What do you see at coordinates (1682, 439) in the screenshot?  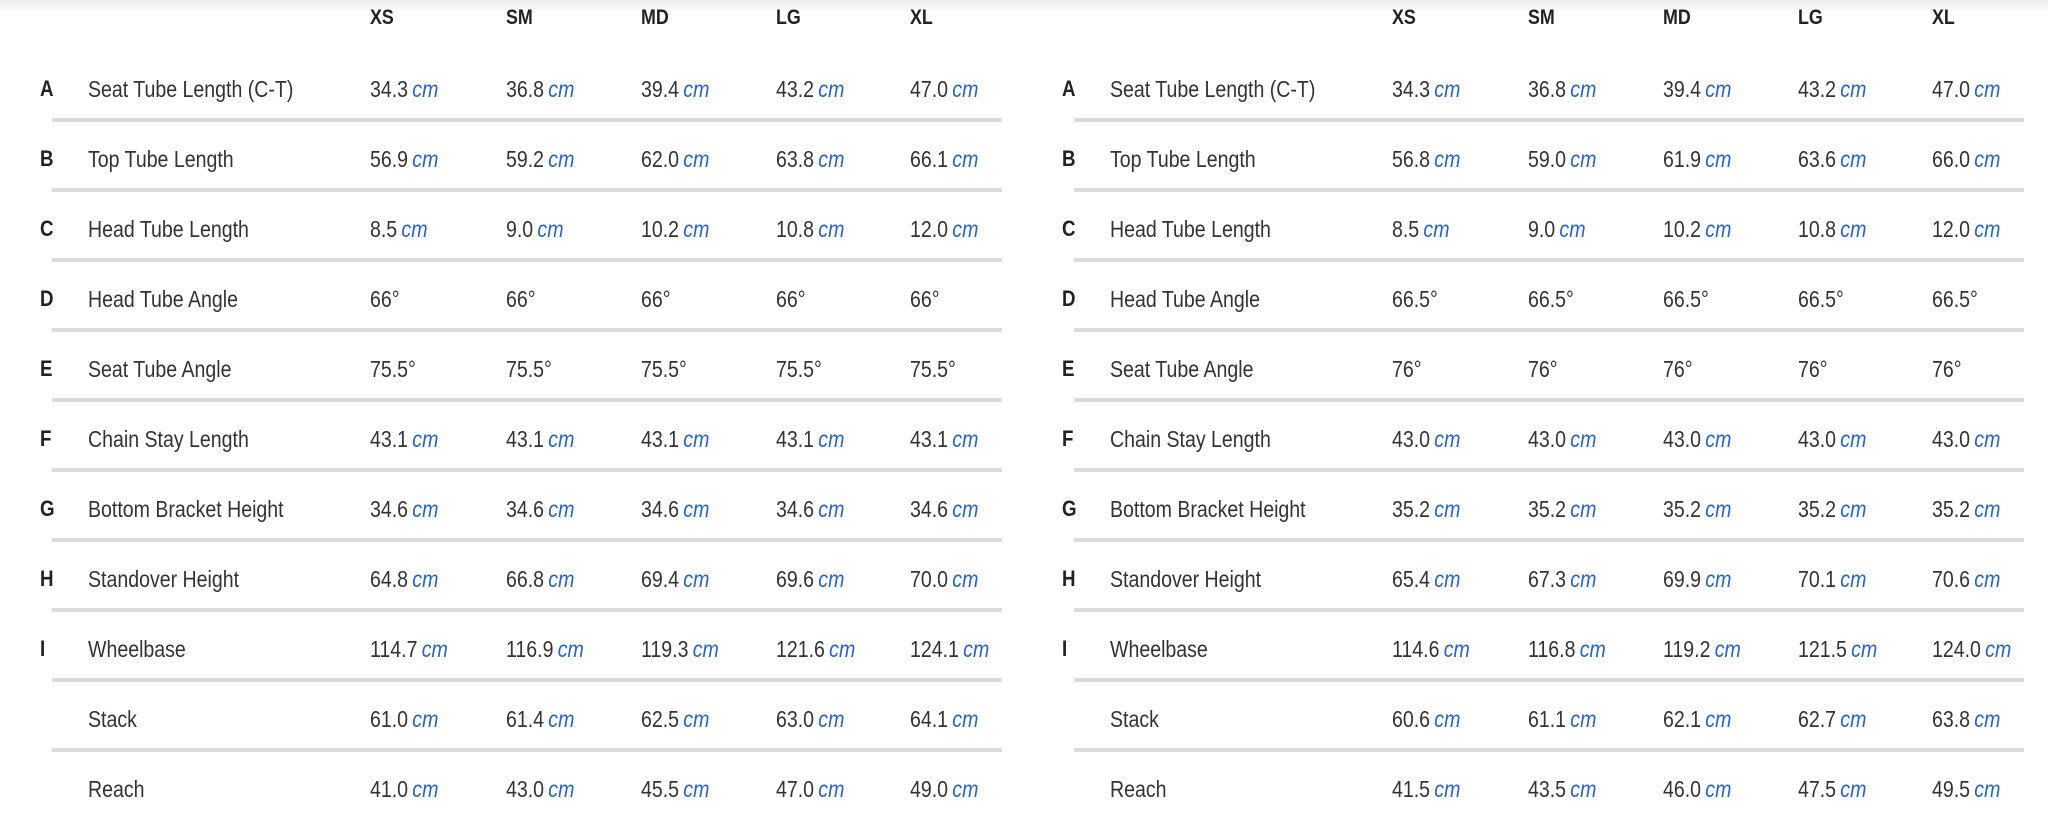 I see `value-number: 43.0` at bounding box center [1682, 439].